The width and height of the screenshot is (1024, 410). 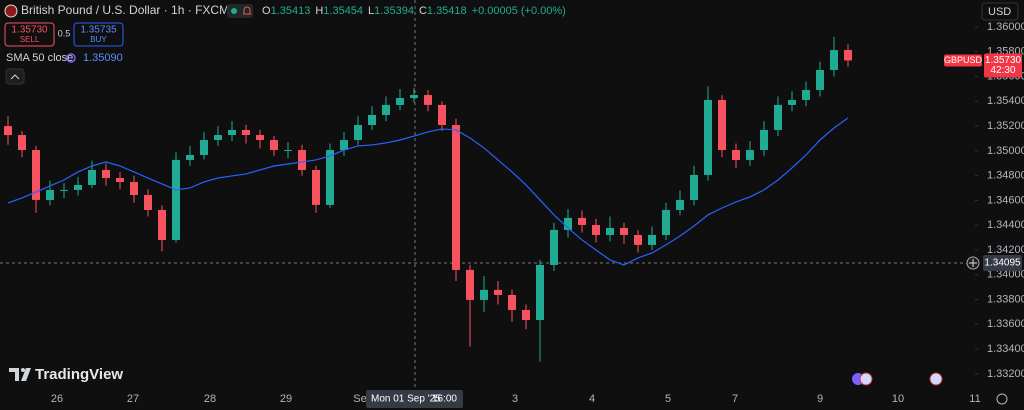 I want to click on symbol-title: British Pound / U.S. Dollar · 1h · FXCM, so click(x=125, y=10).